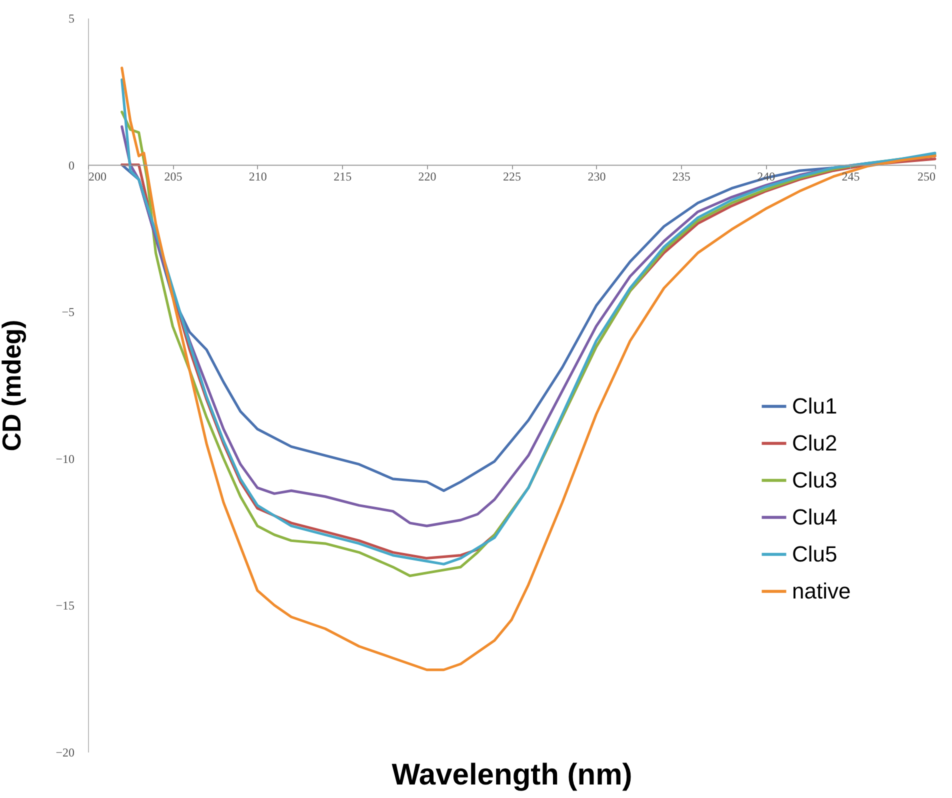 The height and width of the screenshot is (798, 952). Describe the element at coordinates (65, 753) in the screenshot. I see `y-tick-label: −20` at that location.